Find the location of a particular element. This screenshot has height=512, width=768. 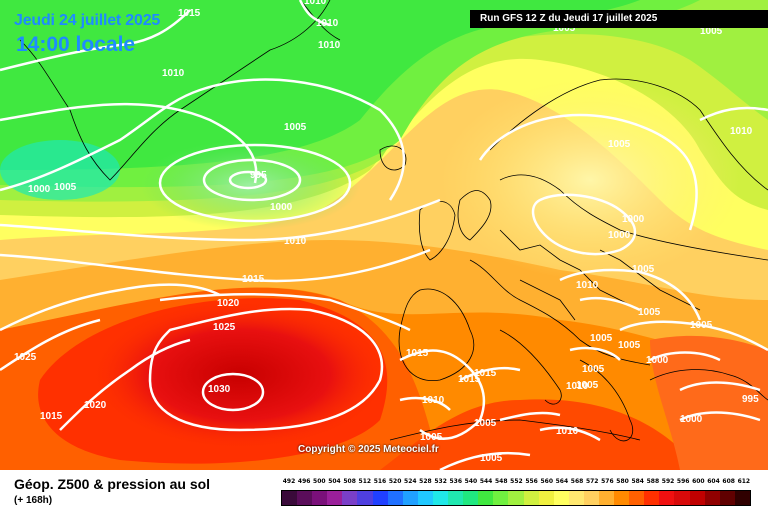

scale-label: 548 is located at coordinates (501, 481).